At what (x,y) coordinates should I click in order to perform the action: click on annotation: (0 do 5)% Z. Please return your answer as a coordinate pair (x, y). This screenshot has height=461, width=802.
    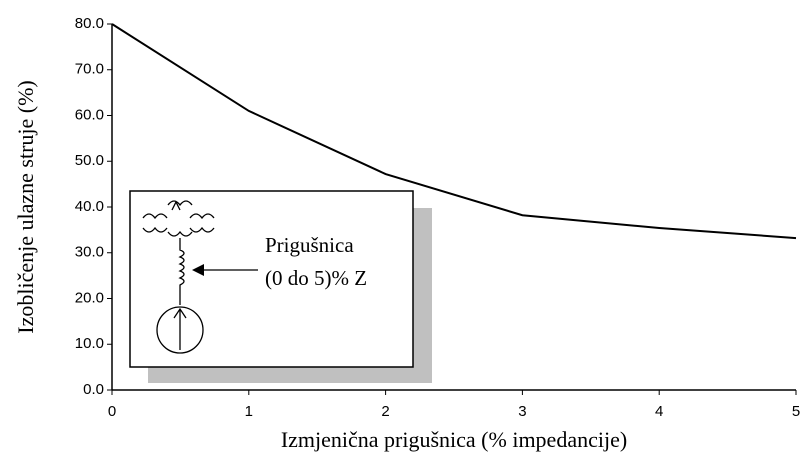
    Looking at the image, I should click on (316, 278).